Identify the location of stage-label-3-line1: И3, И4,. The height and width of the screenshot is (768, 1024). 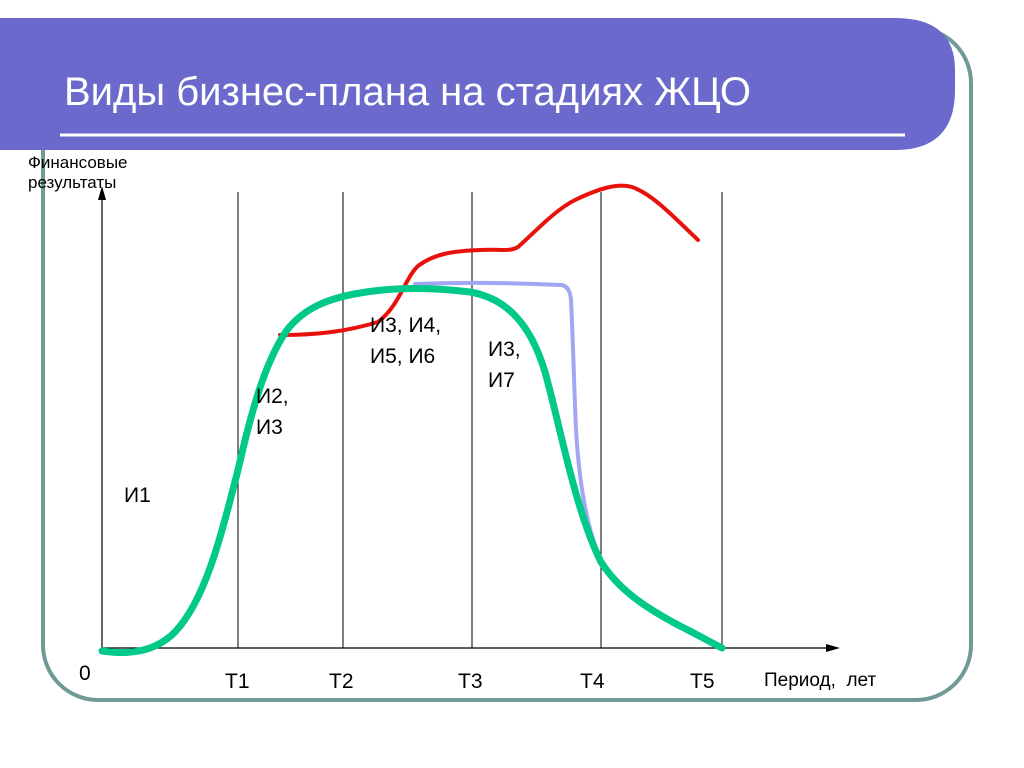
(406, 325).